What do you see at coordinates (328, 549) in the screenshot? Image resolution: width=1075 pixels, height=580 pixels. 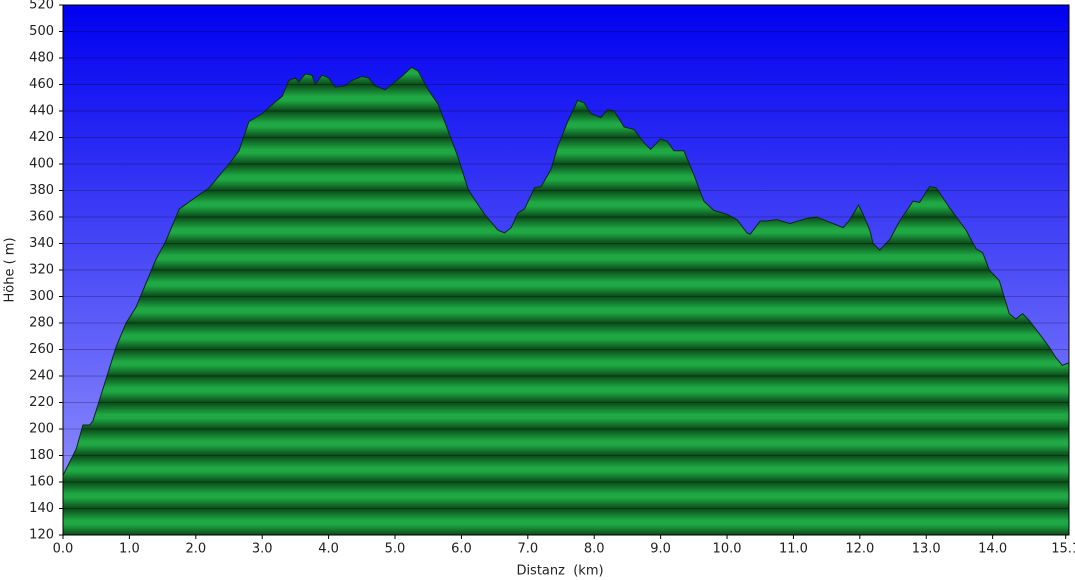 I see `x-tick-label: 4.0` at bounding box center [328, 549].